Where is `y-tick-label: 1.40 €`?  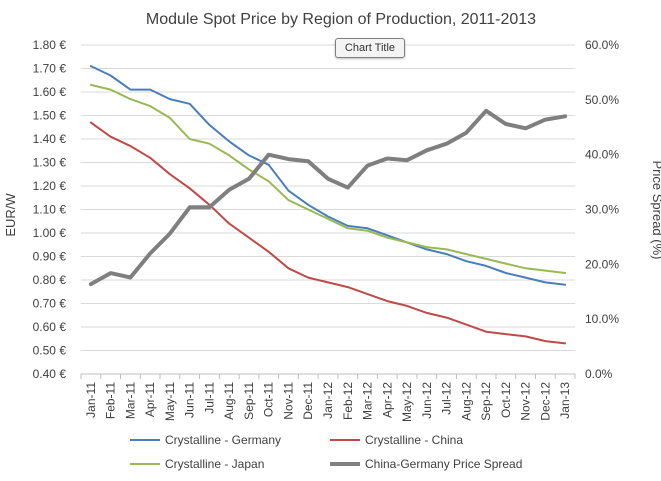 y-tick-label: 1.40 € is located at coordinates (50, 139).